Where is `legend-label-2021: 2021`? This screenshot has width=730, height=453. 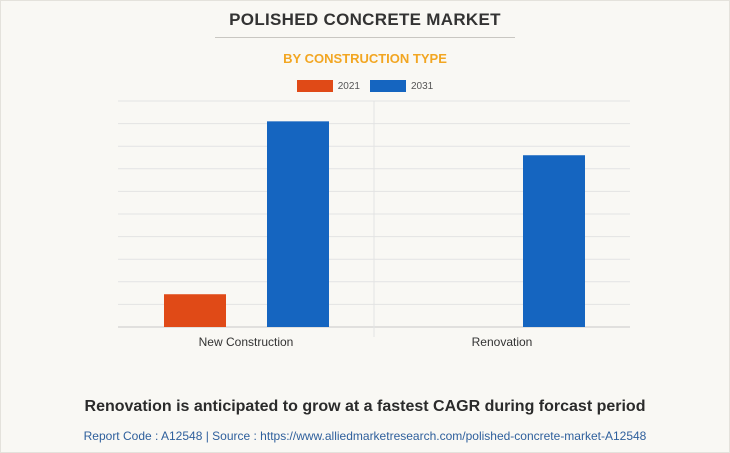
legend-label-2021: 2021 is located at coordinates (348, 86).